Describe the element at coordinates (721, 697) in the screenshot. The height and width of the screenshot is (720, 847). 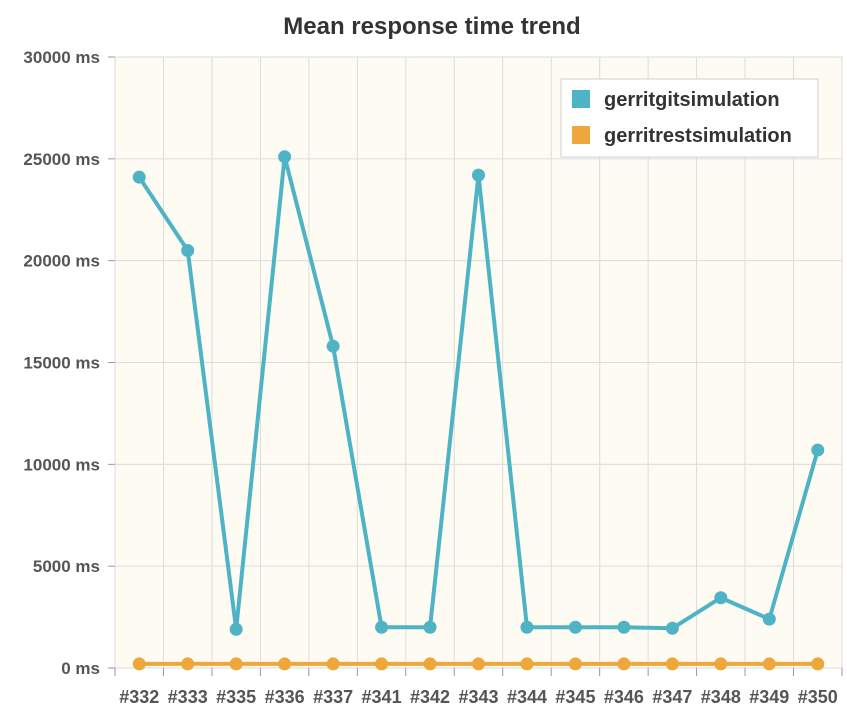
I see `x-tick-label: #348` at that location.